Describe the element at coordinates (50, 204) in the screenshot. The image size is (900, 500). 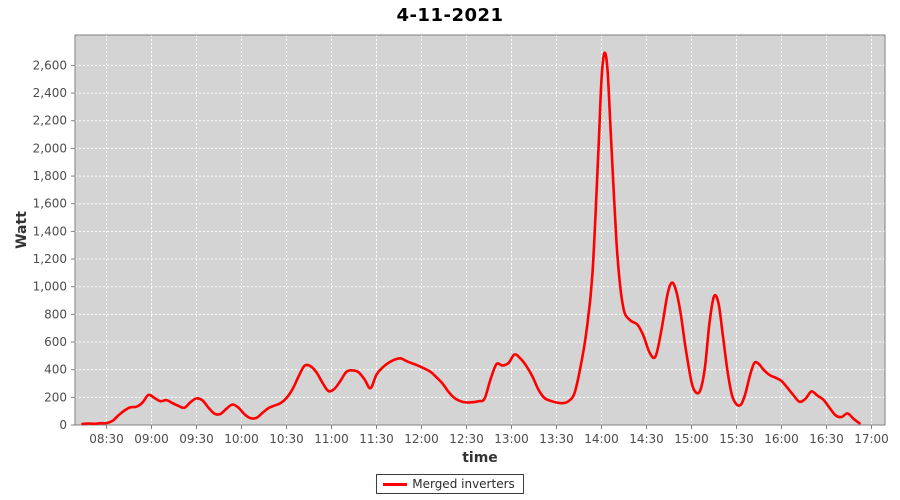
I see `y-tick-label: 1,600` at that location.